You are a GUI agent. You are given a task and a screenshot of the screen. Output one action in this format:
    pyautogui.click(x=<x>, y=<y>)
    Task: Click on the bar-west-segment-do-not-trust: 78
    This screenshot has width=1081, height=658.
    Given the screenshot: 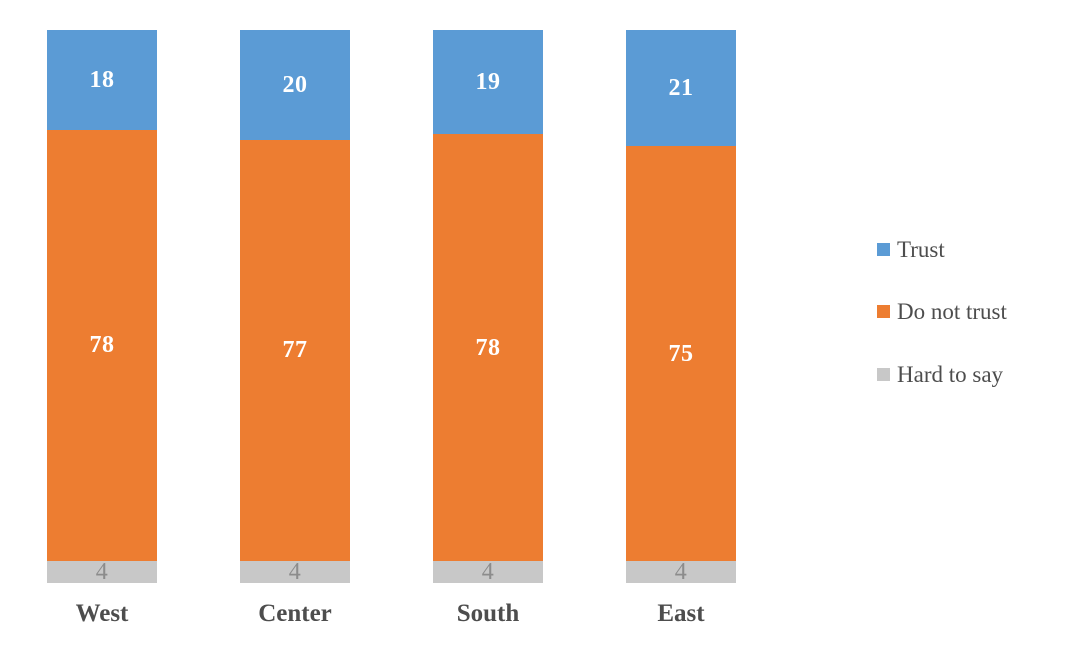 What is the action you would take?
    pyautogui.click(x=102, y=345)
    